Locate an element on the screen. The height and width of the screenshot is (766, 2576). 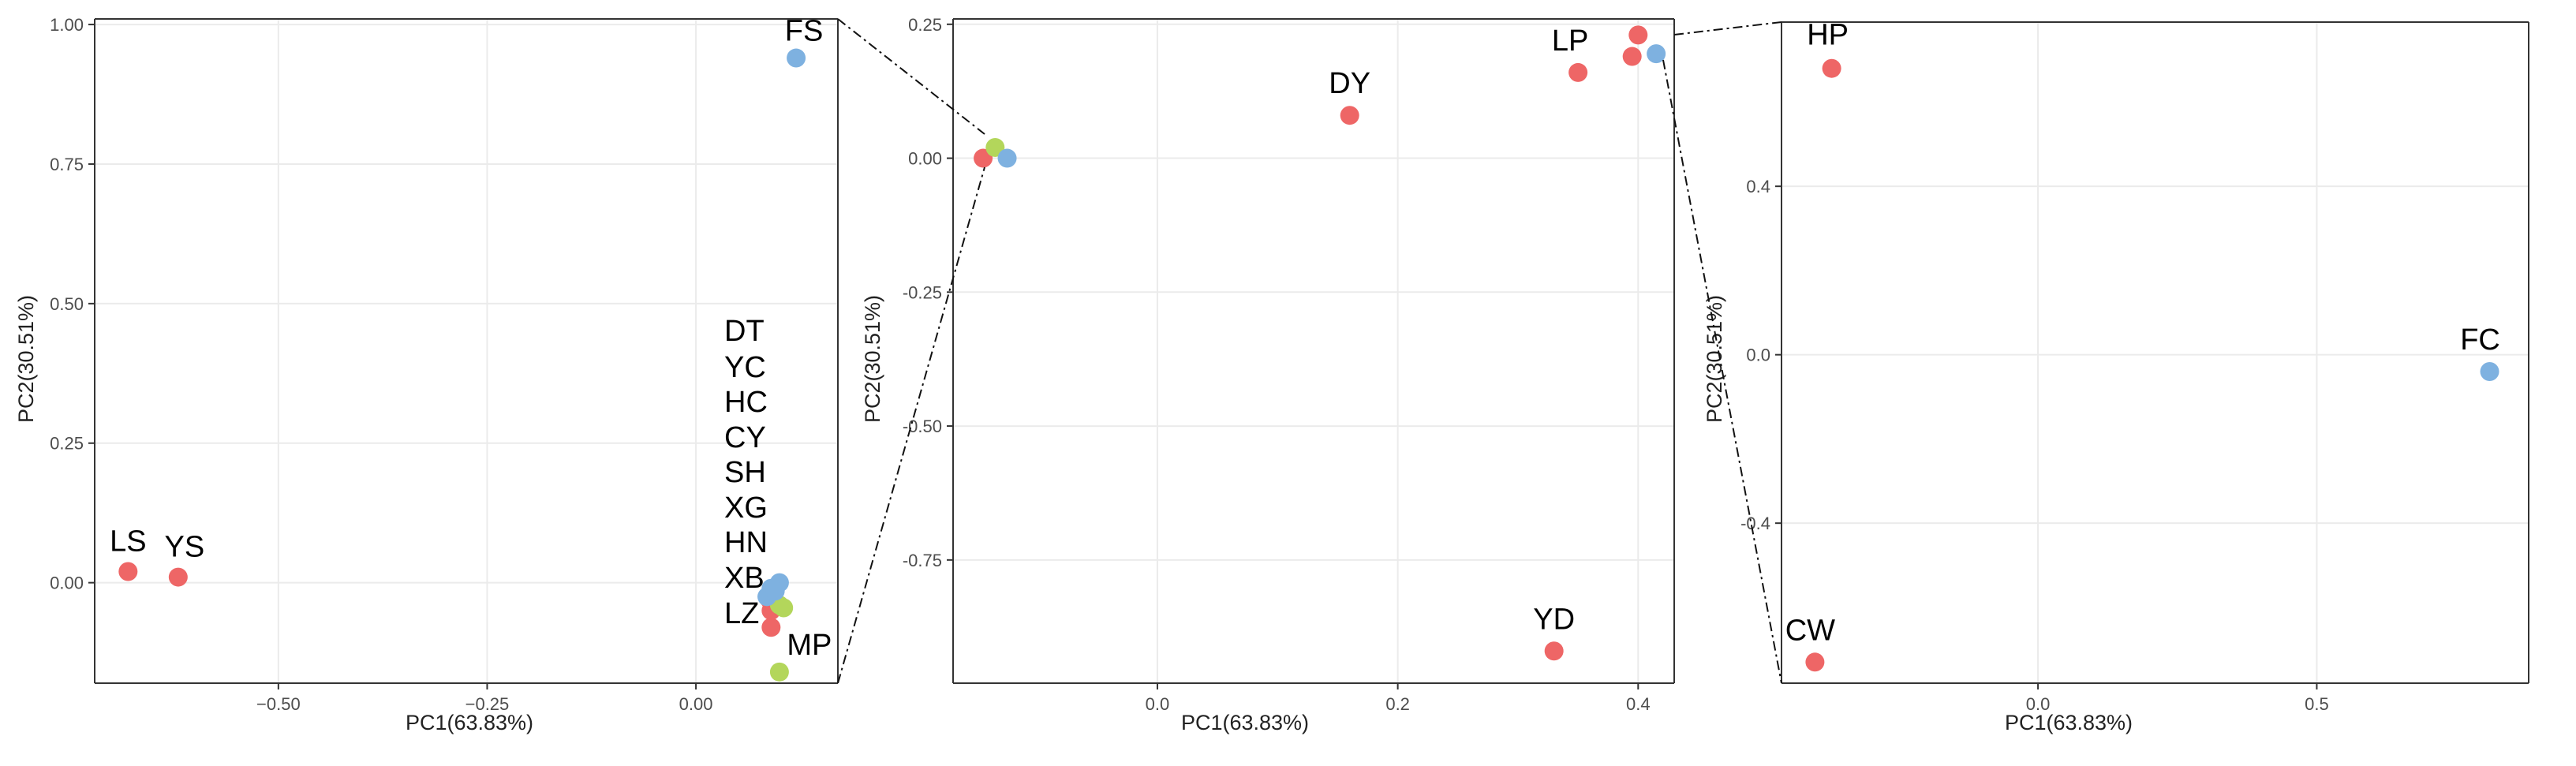
panel-b-x-tick-label: 0.2 is located at coordinates (1397, 704).